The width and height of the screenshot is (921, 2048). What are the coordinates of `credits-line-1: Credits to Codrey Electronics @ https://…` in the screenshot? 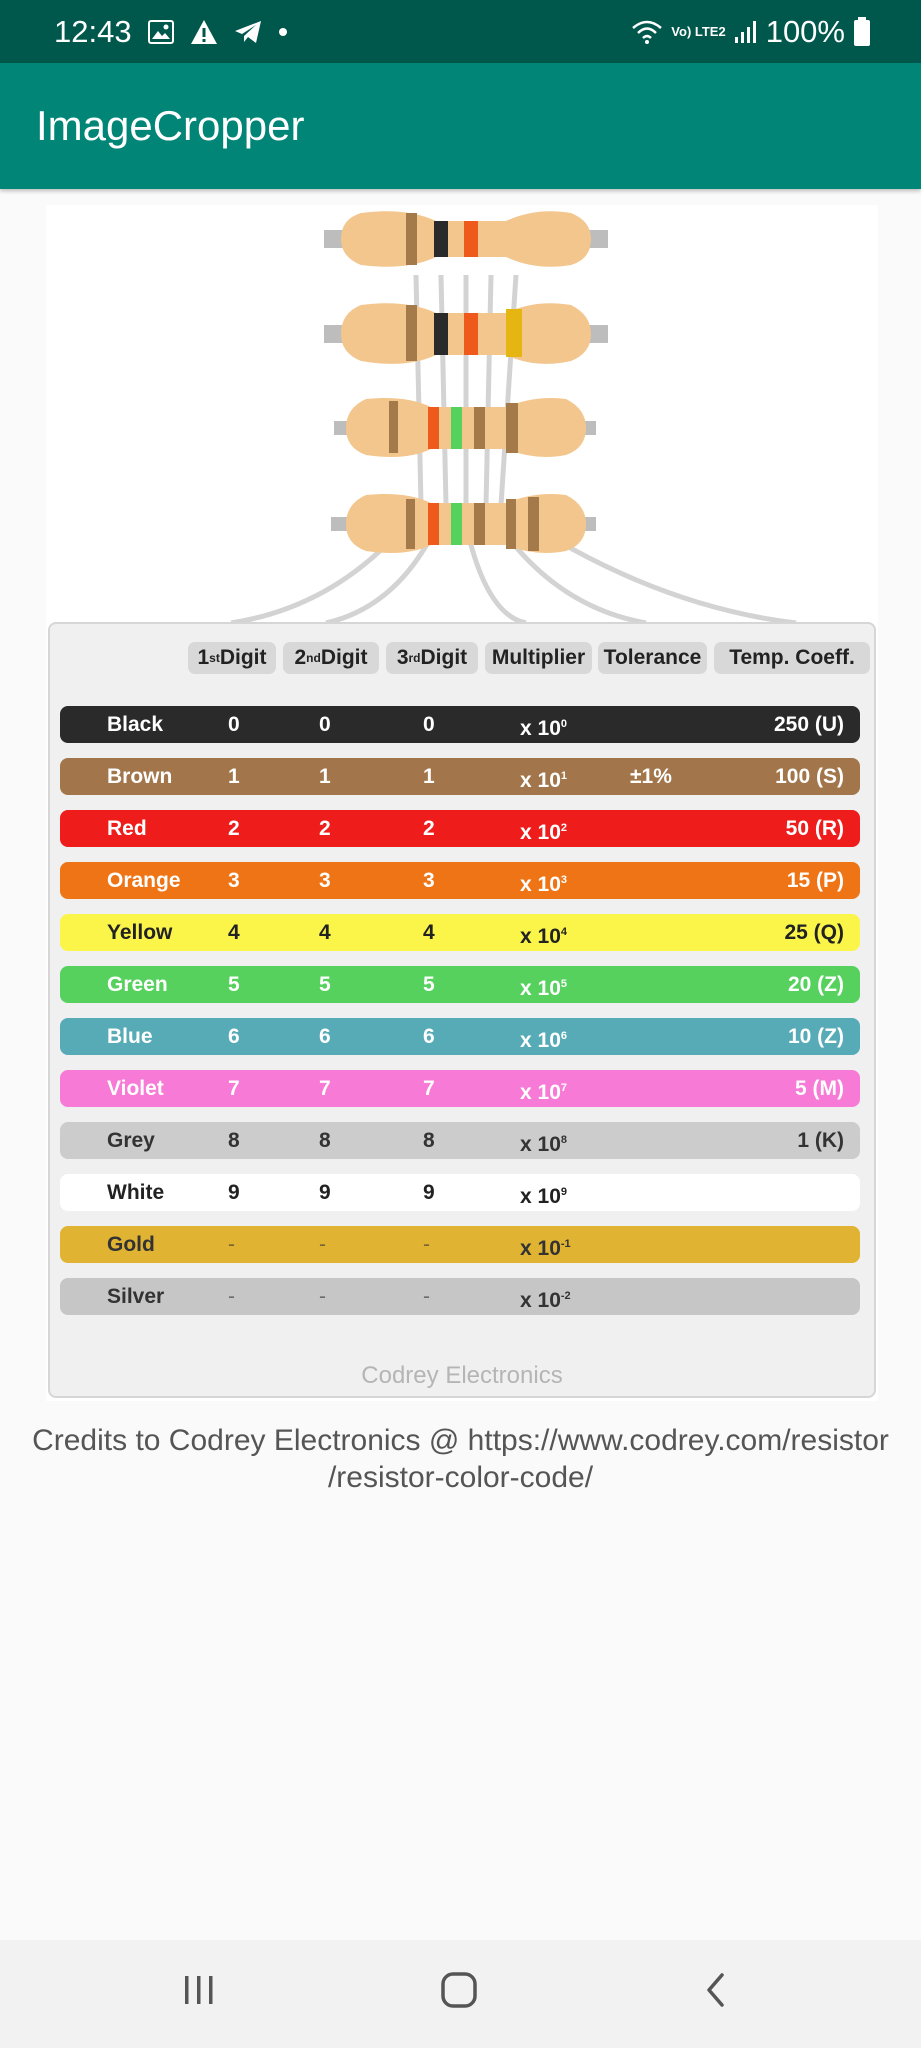 It's located at (460, 1440).